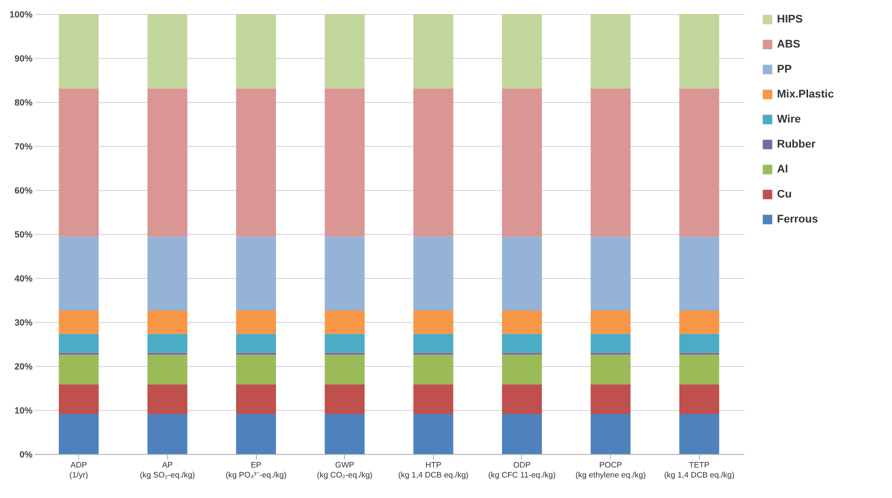  I want to click on legend-label: Mix.Plastic, so click(805, 94).